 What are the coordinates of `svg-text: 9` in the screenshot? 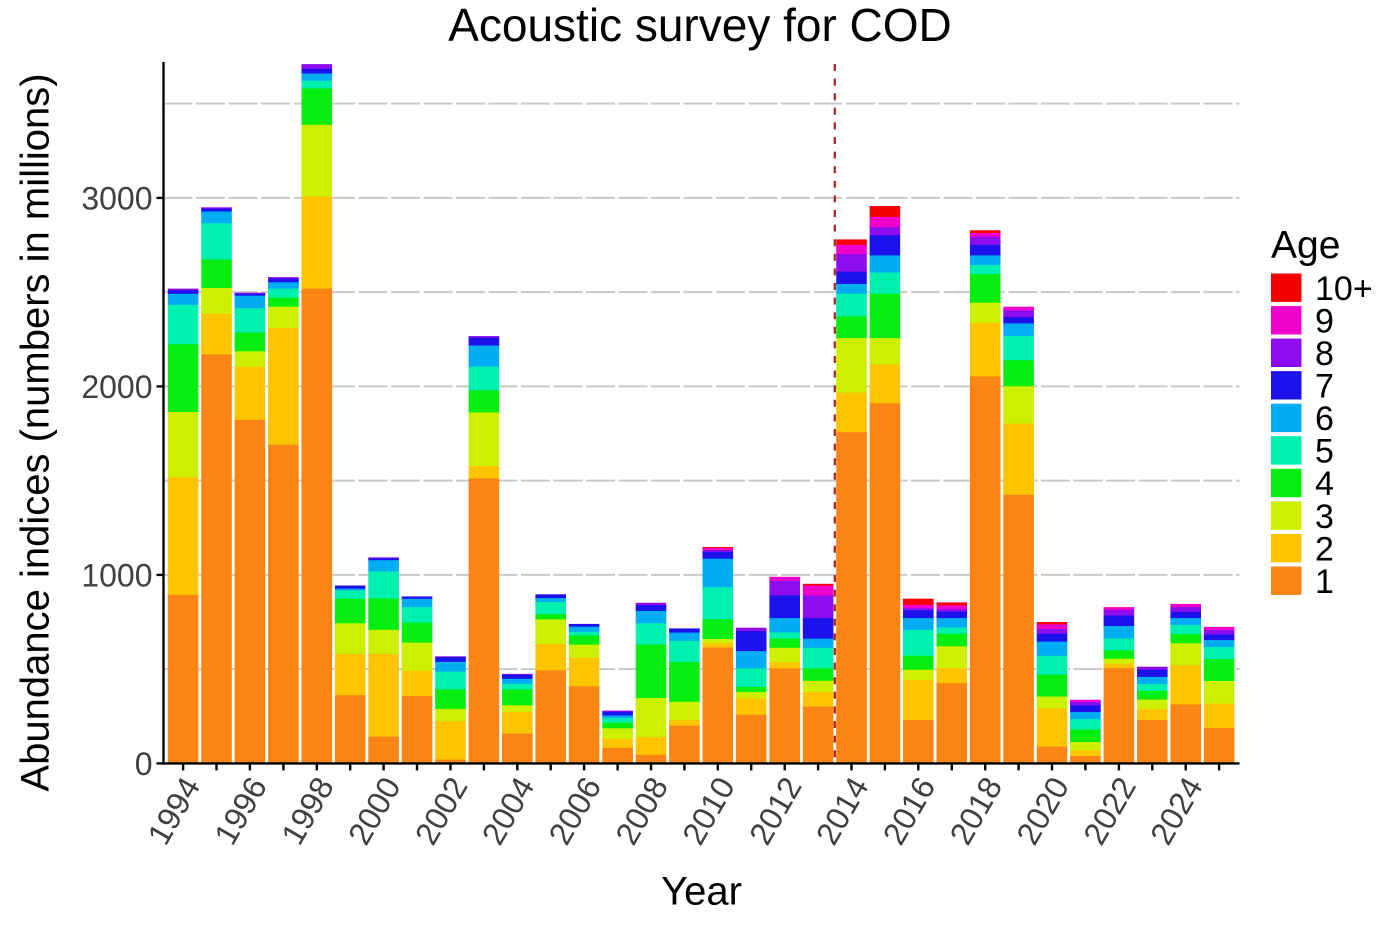 It's located at (1324, 321).